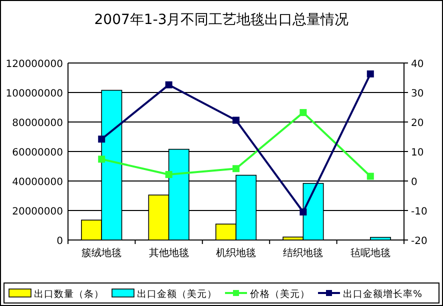  I want to click on y-tick-label: 0, so click(59, 241).